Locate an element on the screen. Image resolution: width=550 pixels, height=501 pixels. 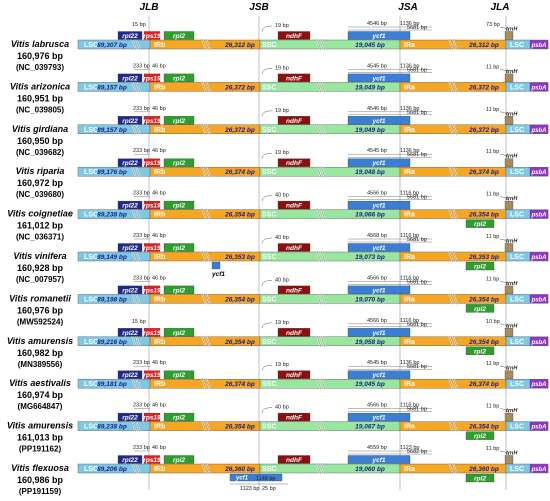
scale-break-3-edge is located at coordinates (453, 44).